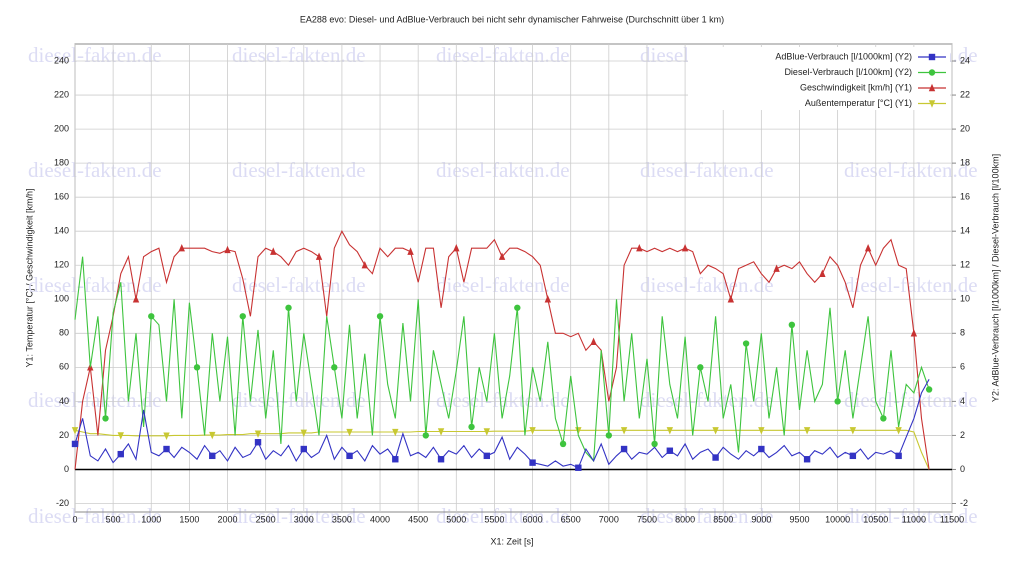 Image resolution: width=1024 pixels, height=576 pixels. What do you see at coordinates (61, 128) in the screenshot?
I see `y-tick-label: 200` at bounding box center [61, 128].